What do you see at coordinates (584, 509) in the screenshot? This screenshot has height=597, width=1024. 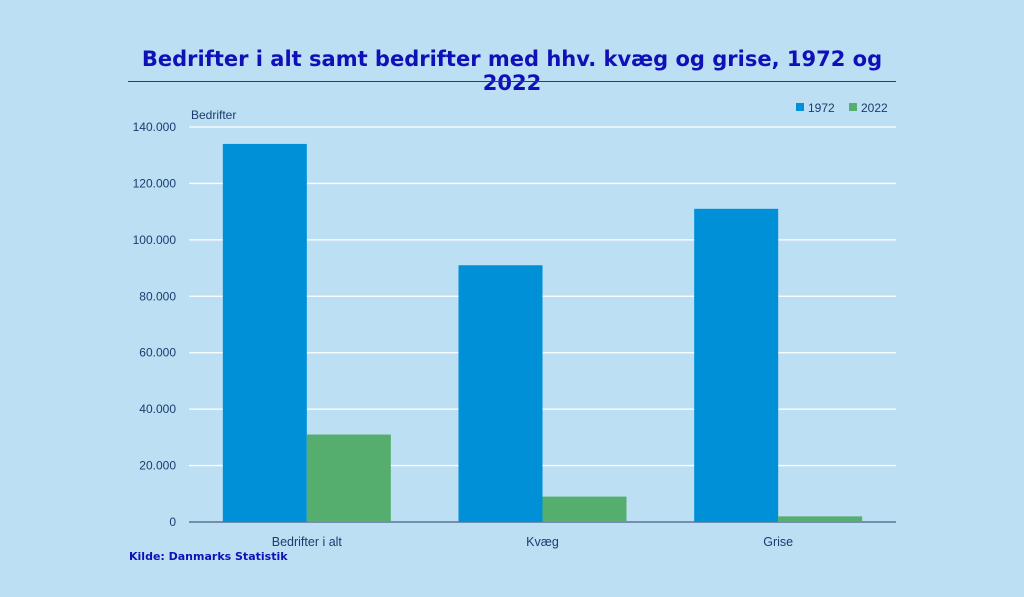 I see `bar-2022-kvæg` at bounding box center [584, 509].